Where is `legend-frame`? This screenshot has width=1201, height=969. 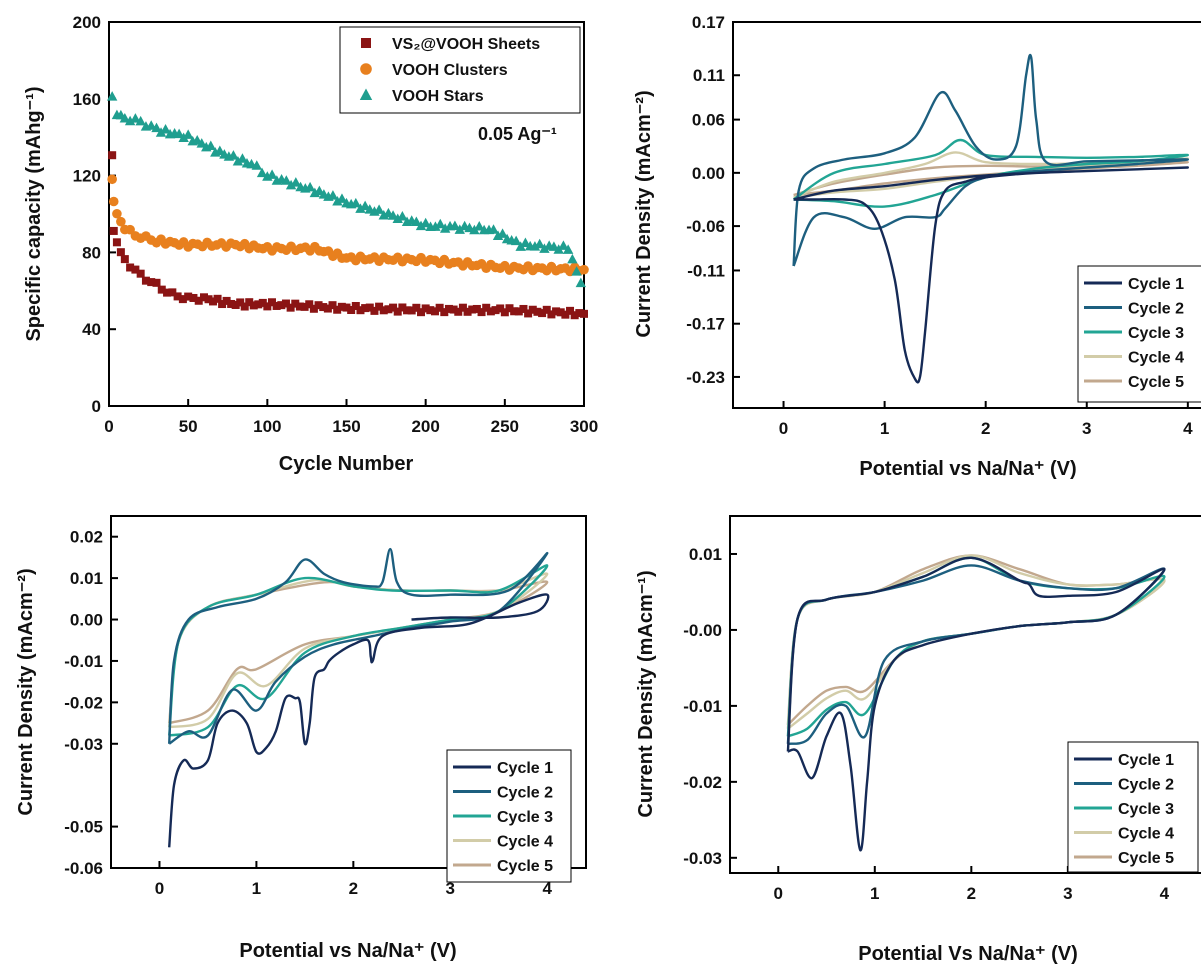
legend-frame is located at coordinates (460, 70).